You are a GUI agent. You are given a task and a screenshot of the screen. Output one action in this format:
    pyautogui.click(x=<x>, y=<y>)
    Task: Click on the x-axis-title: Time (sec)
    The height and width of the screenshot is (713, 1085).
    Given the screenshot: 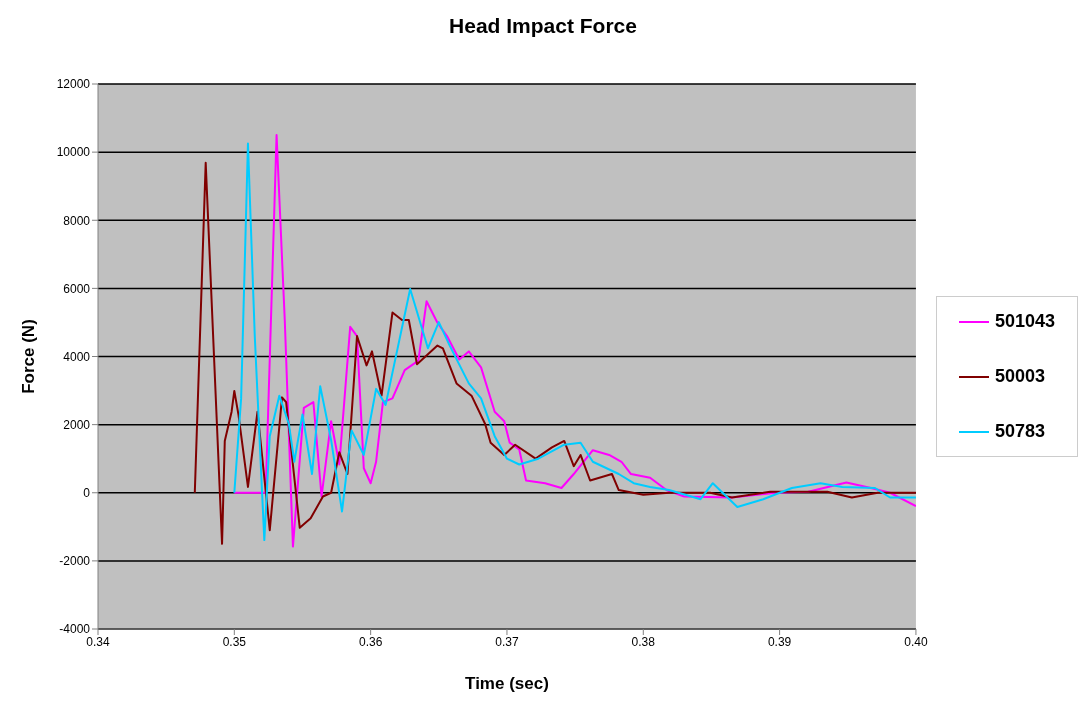 What is the action you would take?
    pyautogui.click(x=507, y=683)
    